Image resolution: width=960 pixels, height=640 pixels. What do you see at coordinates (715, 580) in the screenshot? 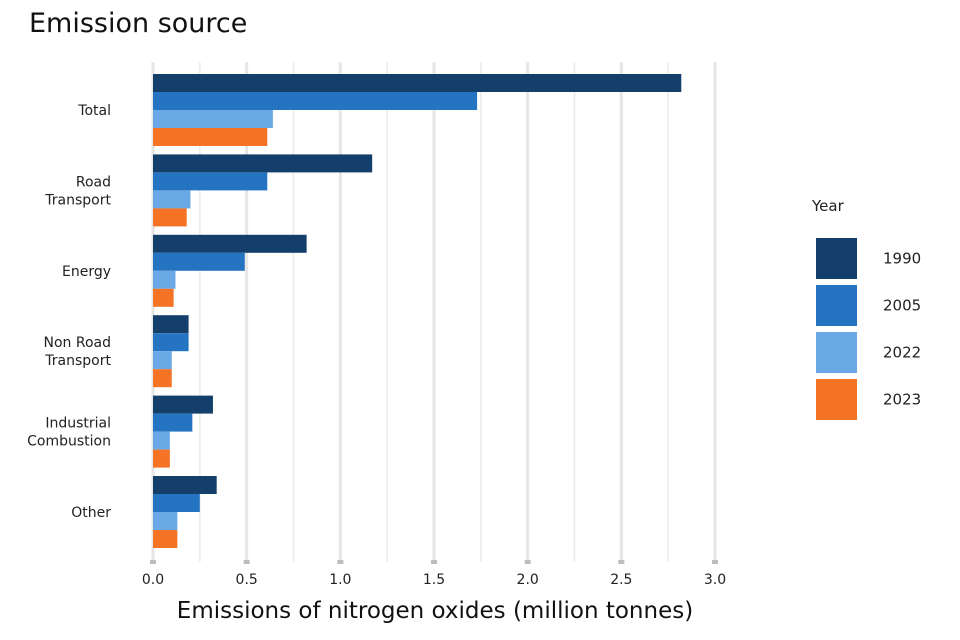
I see `x-tick-label: 3.0` at bounding box center [715, 580].